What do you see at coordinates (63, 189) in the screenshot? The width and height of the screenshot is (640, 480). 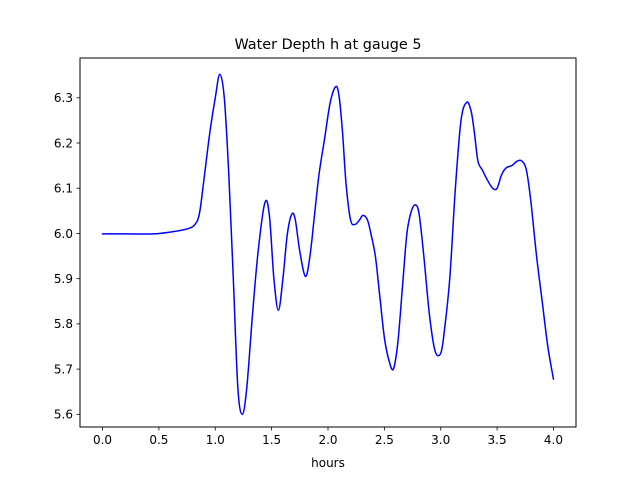 I see `y-tick-label: 6.1` at bounding box center [63, 189].